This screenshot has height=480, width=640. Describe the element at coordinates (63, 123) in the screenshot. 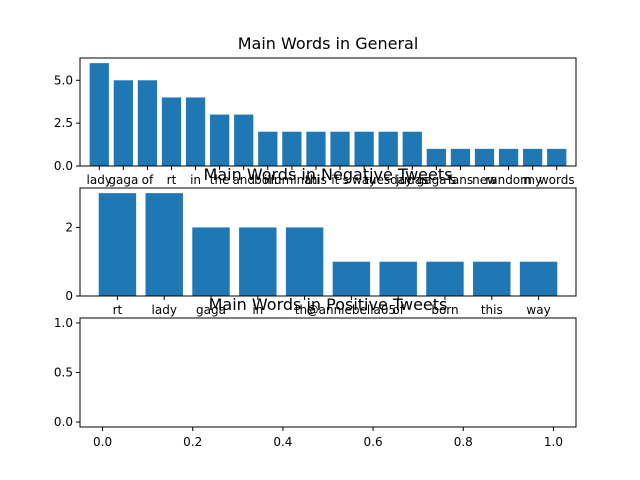

I see `general-y-tick-label: 2.5` at that location.